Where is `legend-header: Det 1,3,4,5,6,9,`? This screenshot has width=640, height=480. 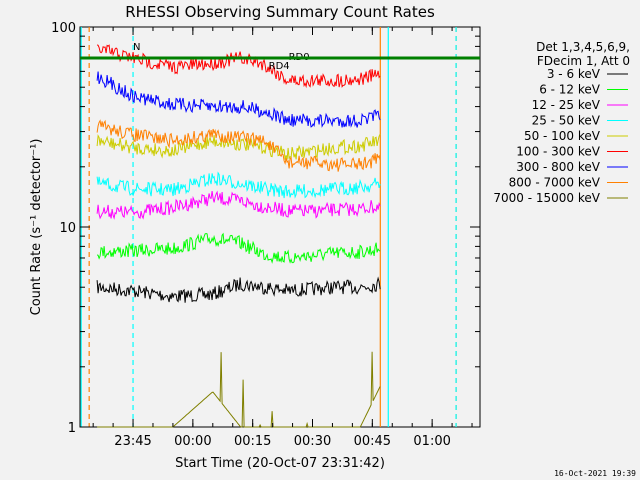 legend-header: Det 1,3,4,5,6,9, is located at coordinates (583, 47).